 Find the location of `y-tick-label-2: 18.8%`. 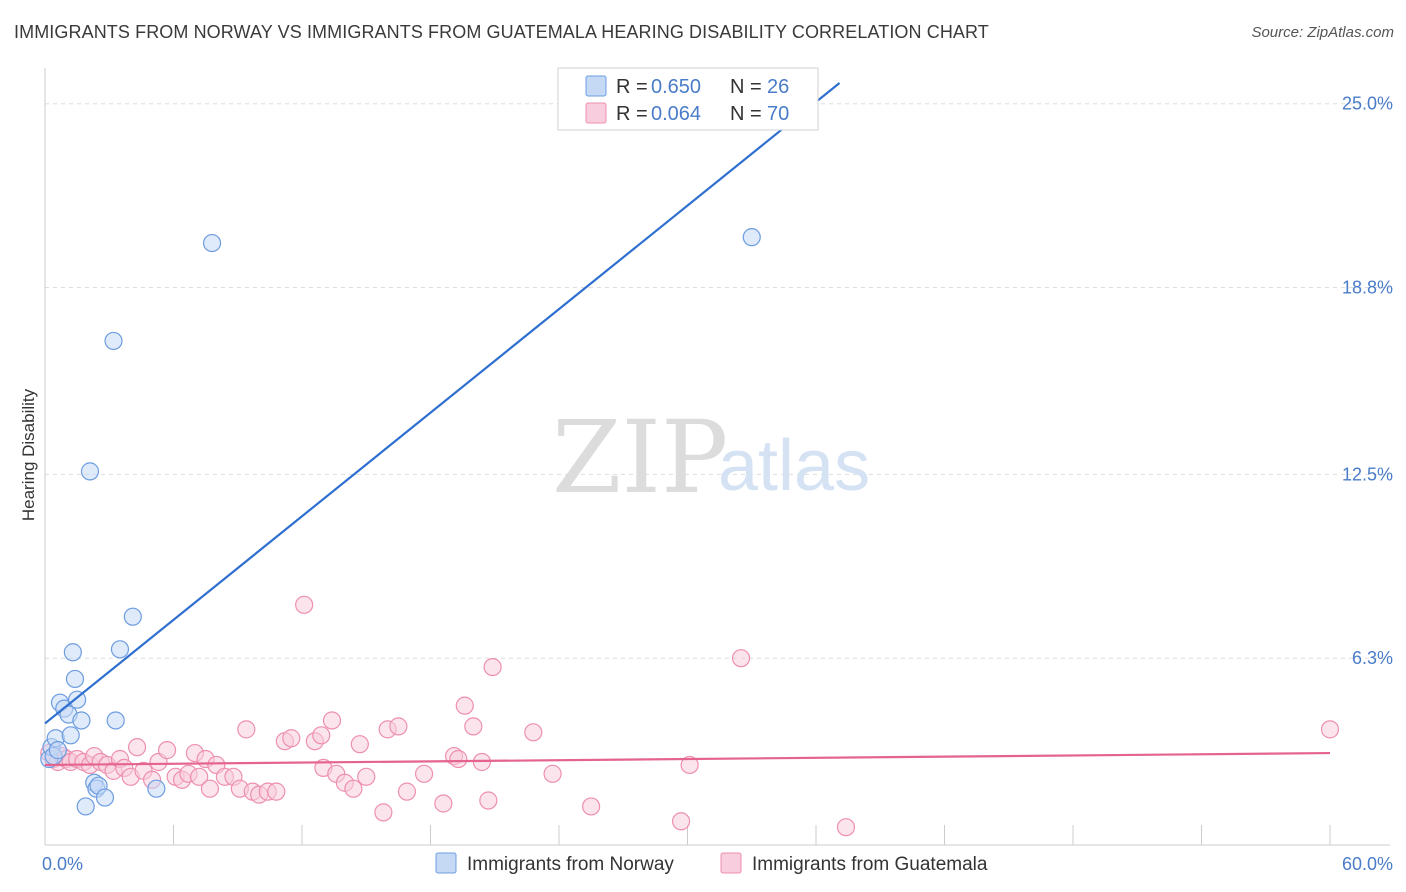

y-tick-label-2: 18.8% is located at coordinates (1367, 288).